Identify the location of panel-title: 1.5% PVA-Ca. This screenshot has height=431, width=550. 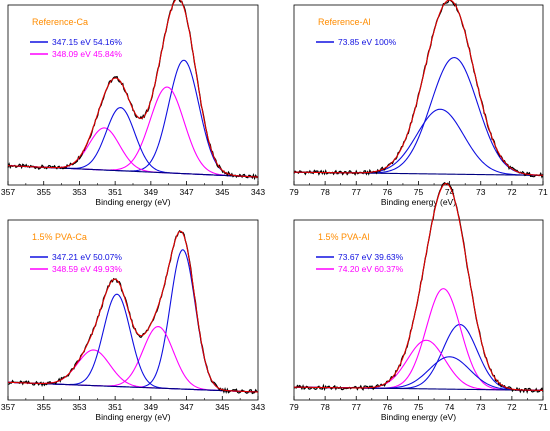
(59, 237).